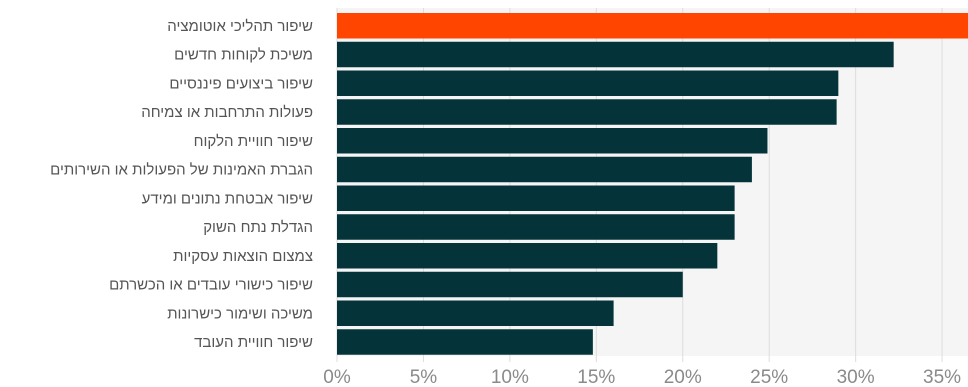 This screenshot has width=968, height=387. I want to click on x-tick-labels: 0% 5% 10% 15% 20% 25% 30% 35%, so click(642, 377).